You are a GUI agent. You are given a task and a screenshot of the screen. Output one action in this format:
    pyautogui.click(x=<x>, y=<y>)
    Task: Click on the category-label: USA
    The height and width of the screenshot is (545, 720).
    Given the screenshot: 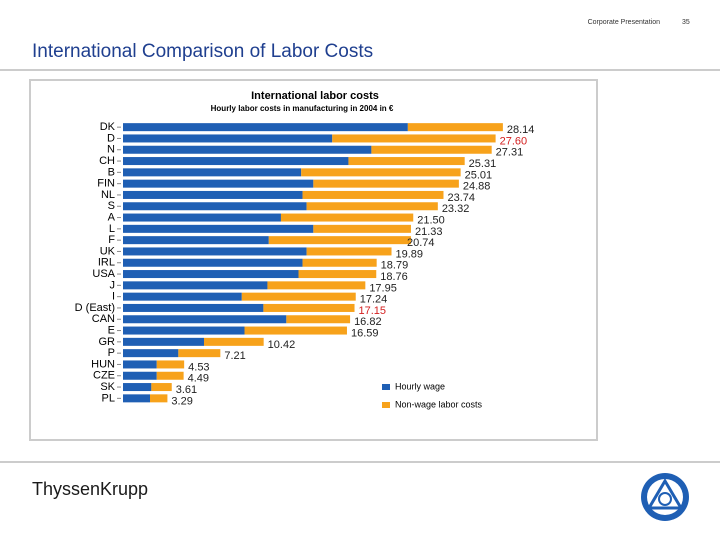 What is the action you would take?
    pyautogui.click(x=103, y=274)
    